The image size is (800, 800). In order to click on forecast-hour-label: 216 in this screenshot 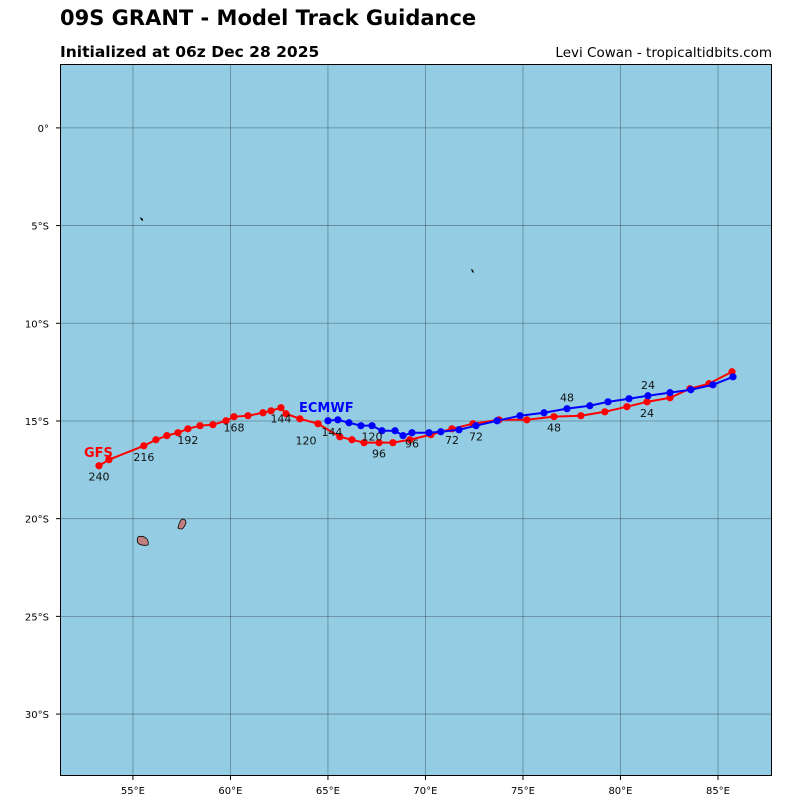, I will do `click(143, 457)`.